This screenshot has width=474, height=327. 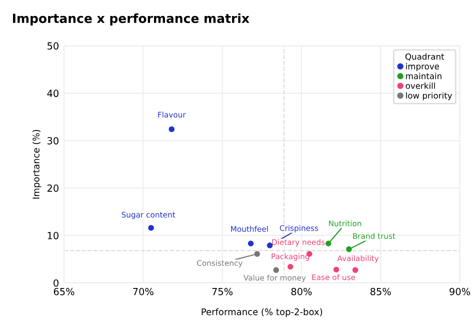 What do you see at coordinates (424, 76) in the screenshot?
I see `legend-label: maintain` at bounding box center [424, 76].